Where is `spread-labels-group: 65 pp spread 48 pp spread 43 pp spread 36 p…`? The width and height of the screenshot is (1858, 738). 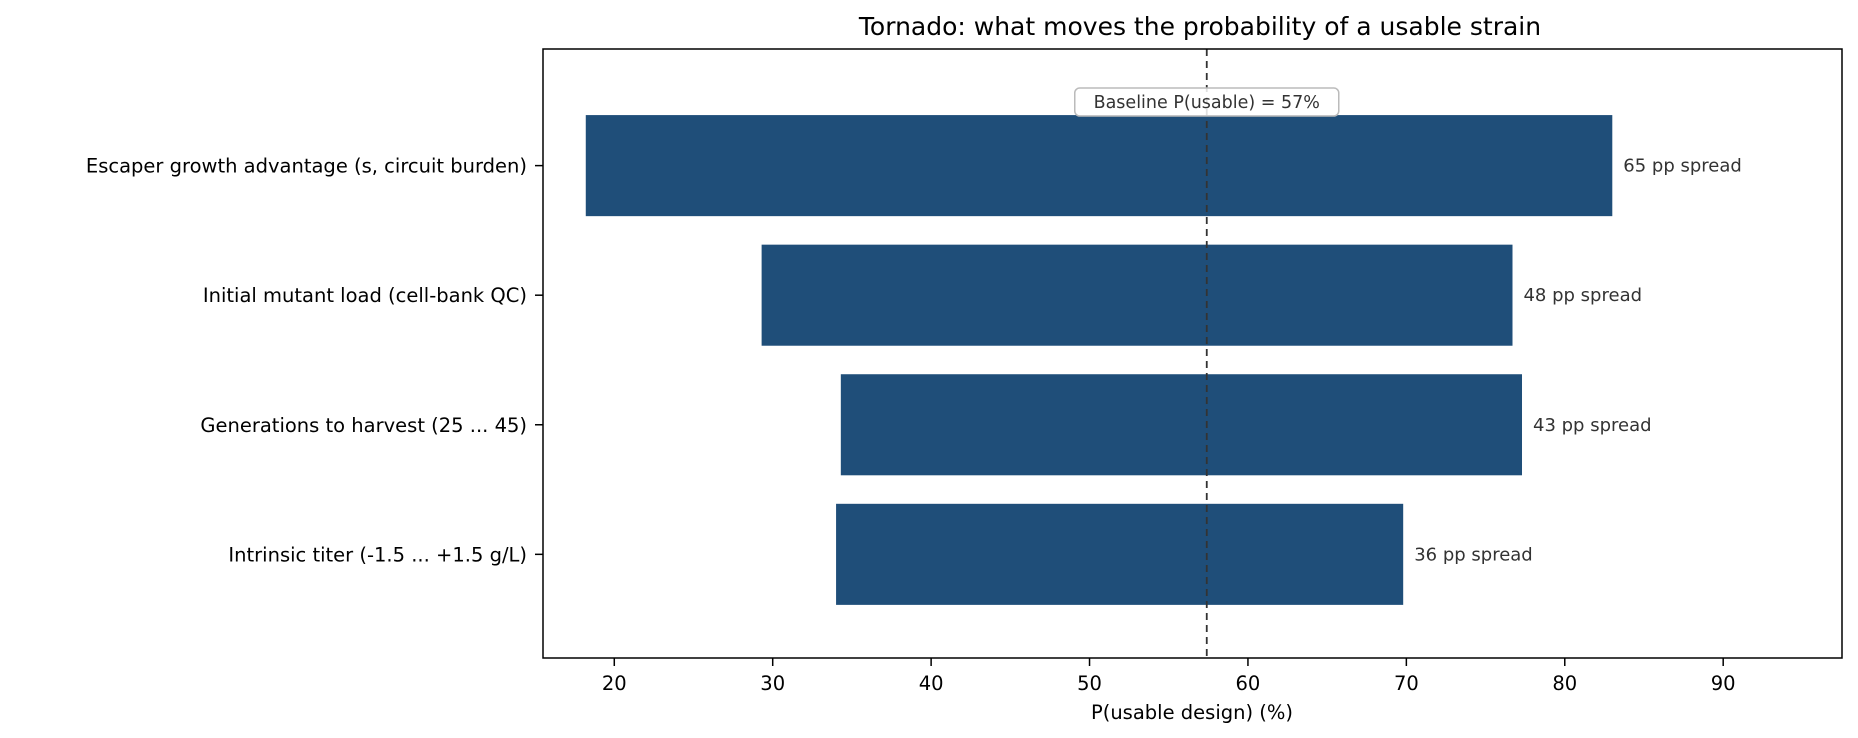 spread-labels-group: 65 pp spread 48 pp spread 43 pp spread 36 p… is located at coordinates (1578, 361).